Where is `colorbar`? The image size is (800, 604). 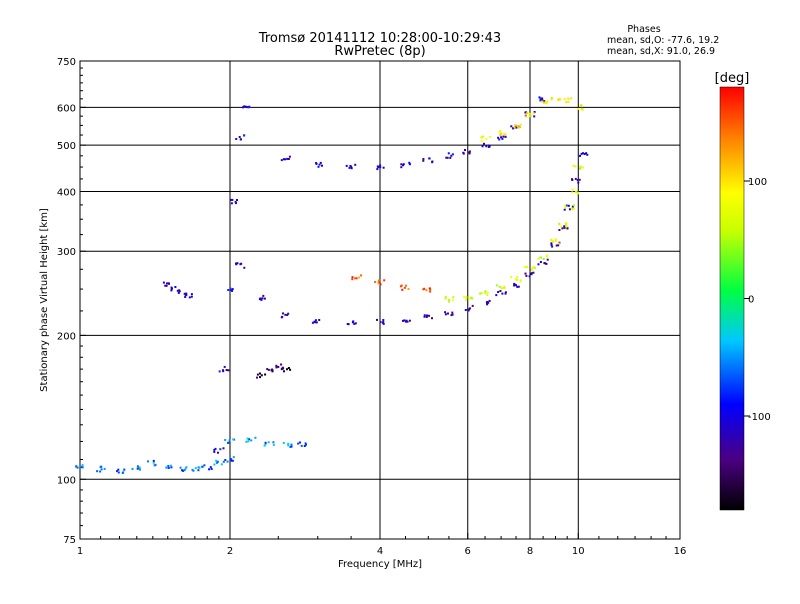
colorbar is located at coordinates (732, 298).